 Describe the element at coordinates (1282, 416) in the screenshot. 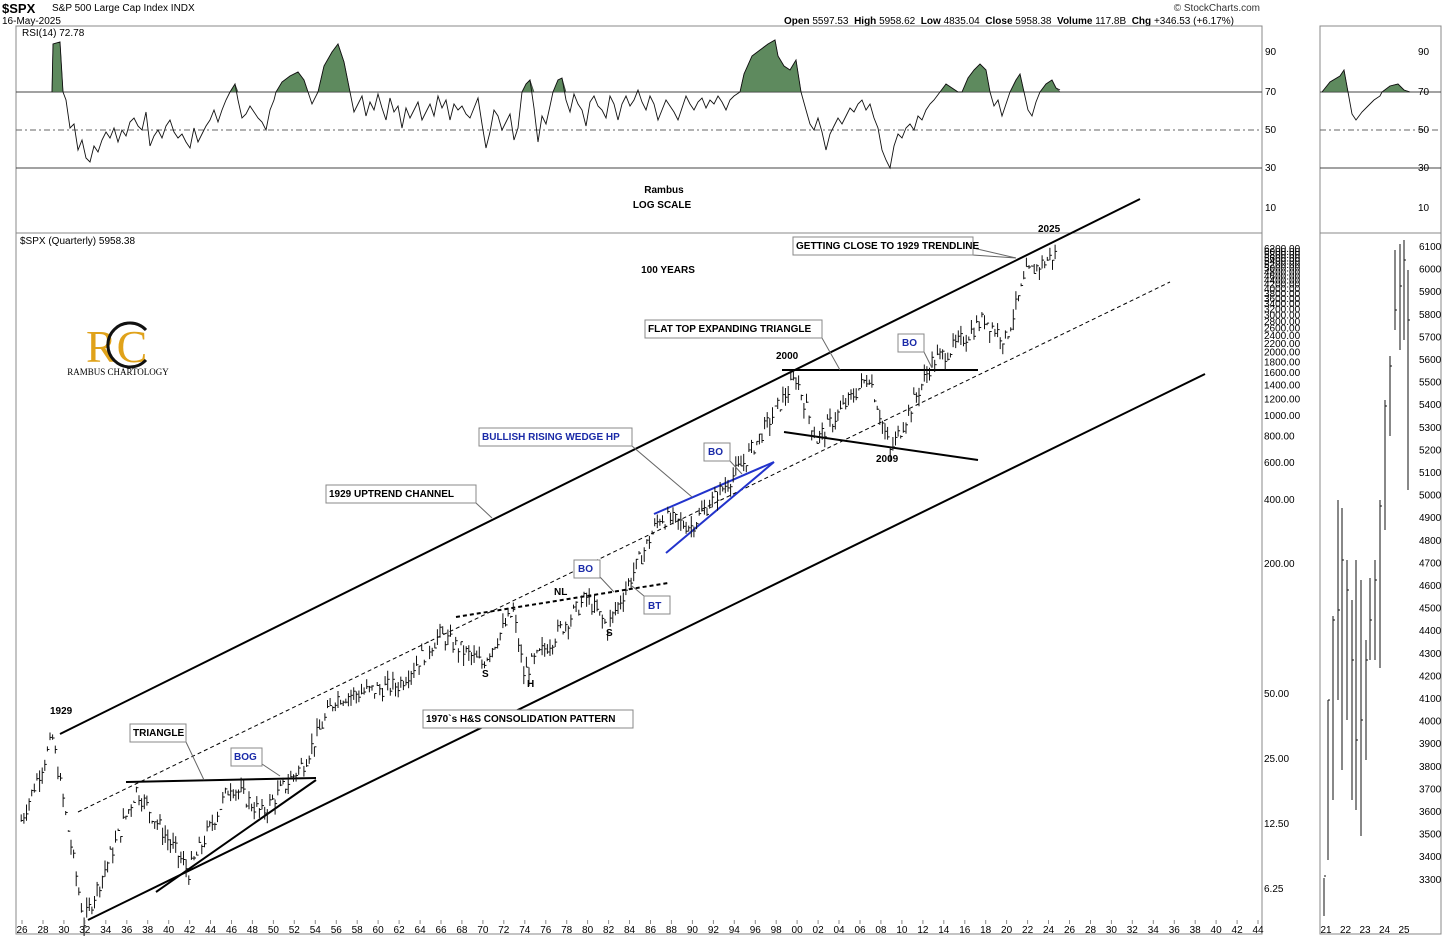

I see `price-y-tick: 1000.00` at that location.